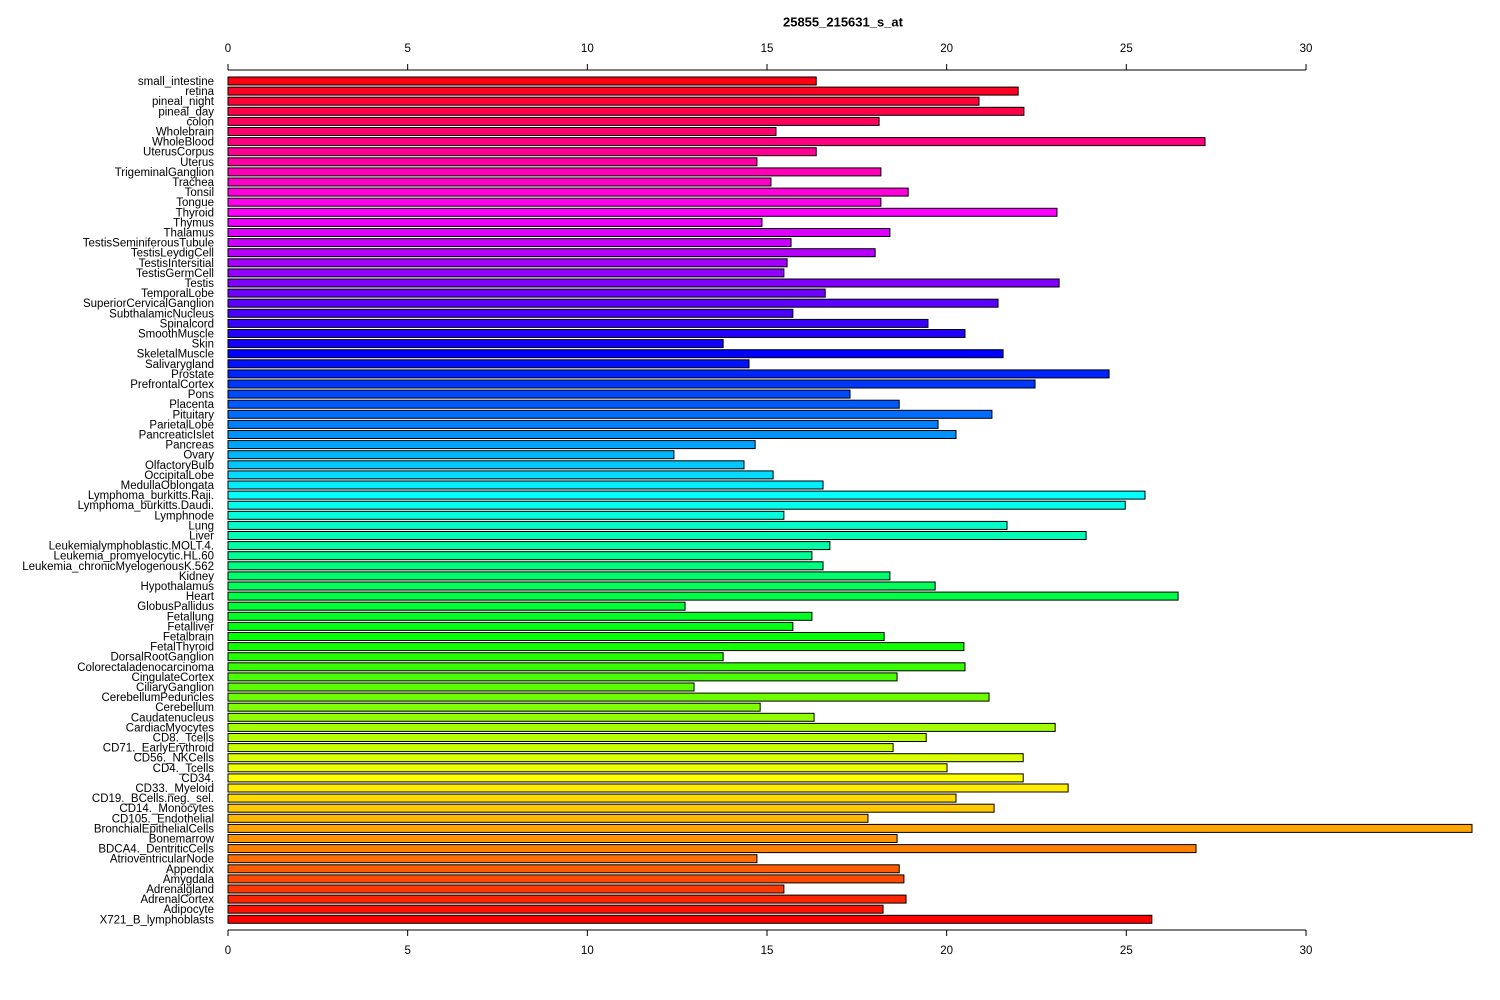  What do you see at coordinates (151, 496) in the screenshot?
I see `y-tick-label: Lymphoma_burkitts.Raji.` at bounding box center [151, 496].